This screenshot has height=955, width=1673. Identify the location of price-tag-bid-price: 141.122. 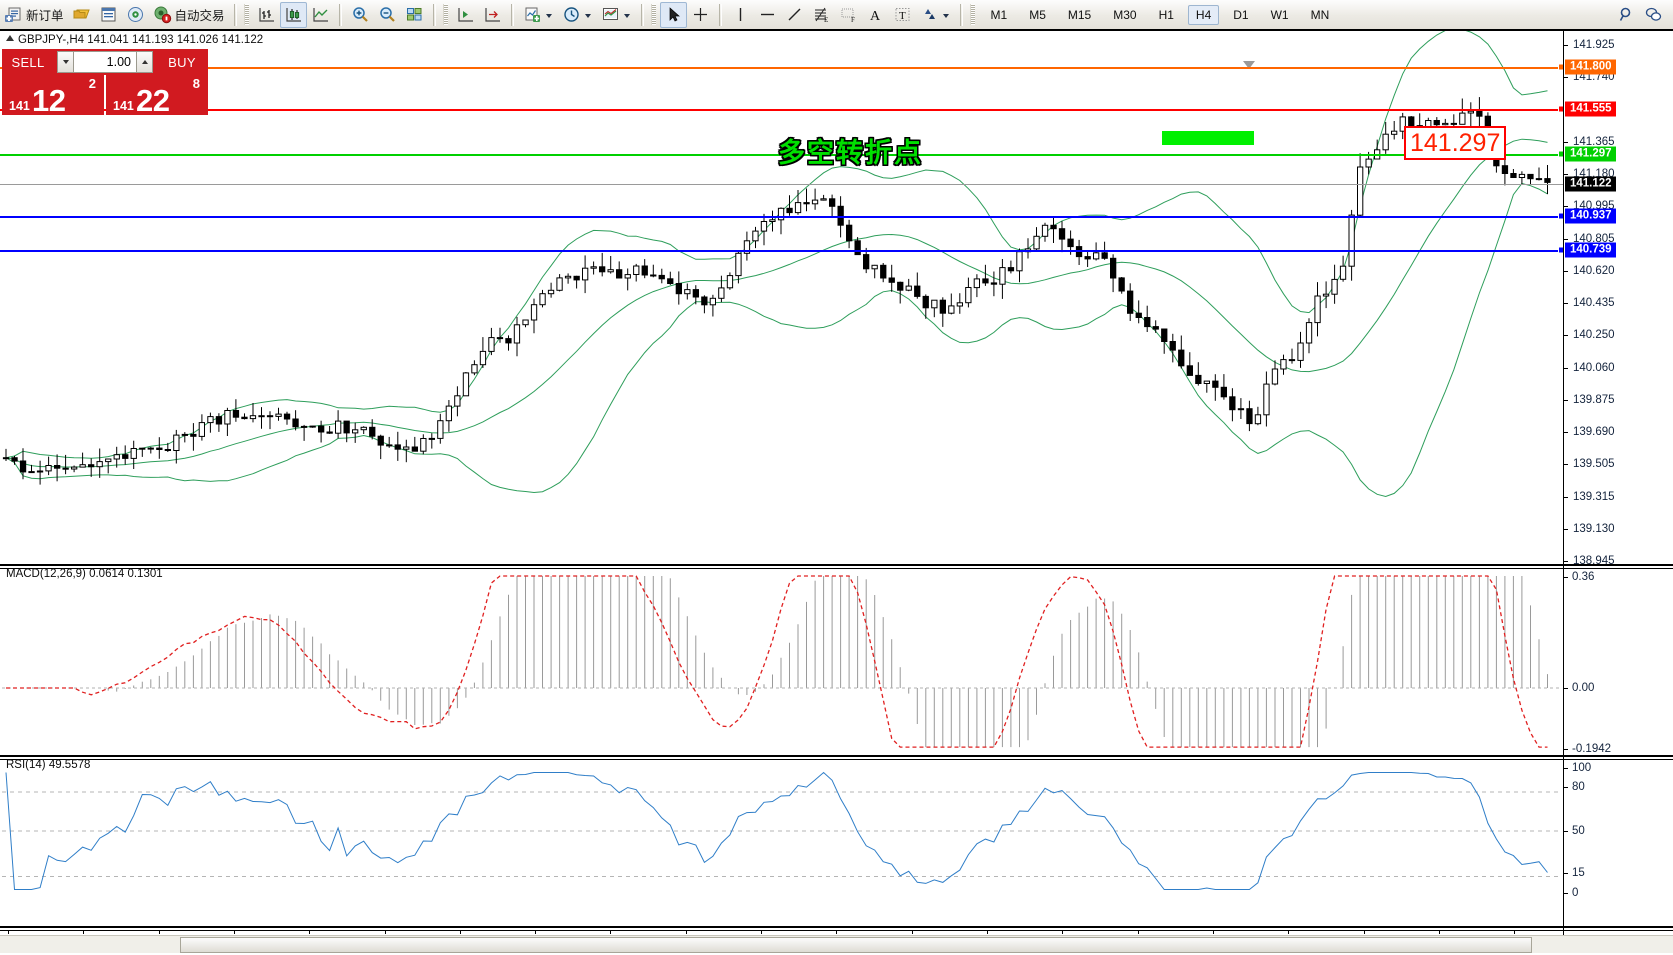
(1590, 184).